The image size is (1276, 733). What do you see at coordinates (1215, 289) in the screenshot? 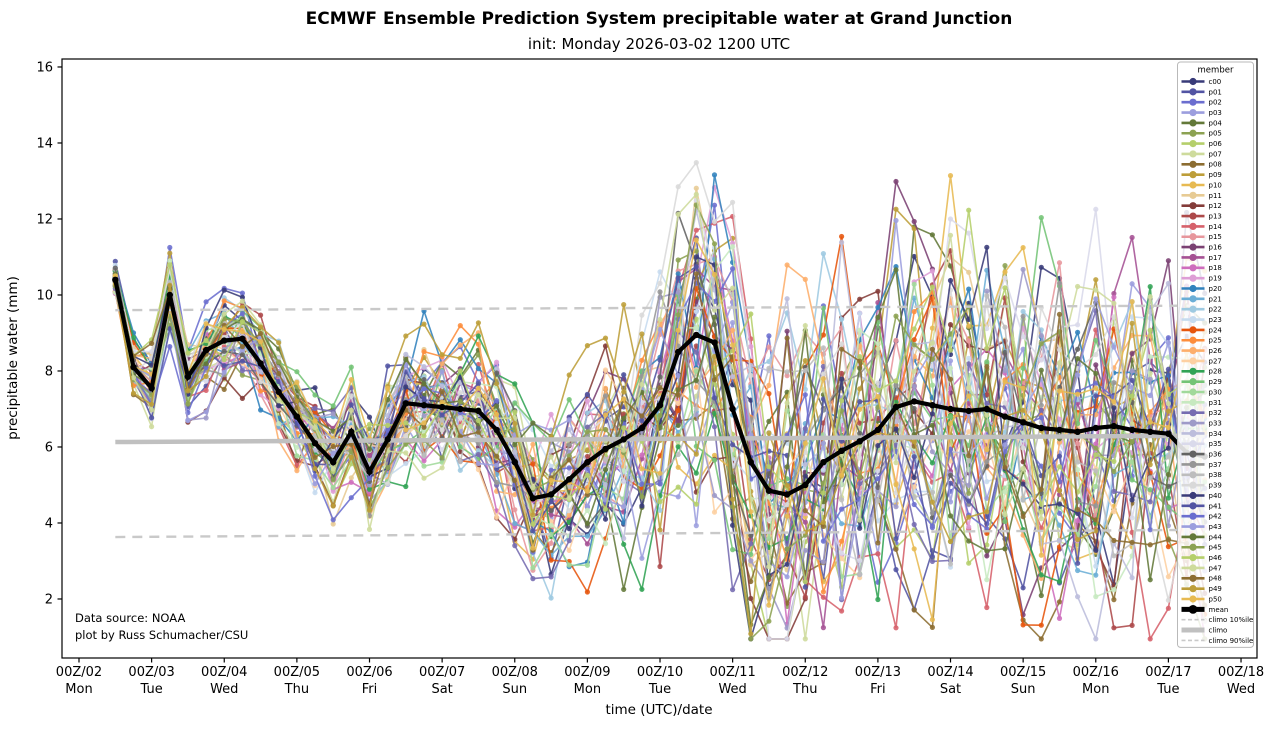
I see `legend-label-p20: p20` at bounding box center [1215, 289].